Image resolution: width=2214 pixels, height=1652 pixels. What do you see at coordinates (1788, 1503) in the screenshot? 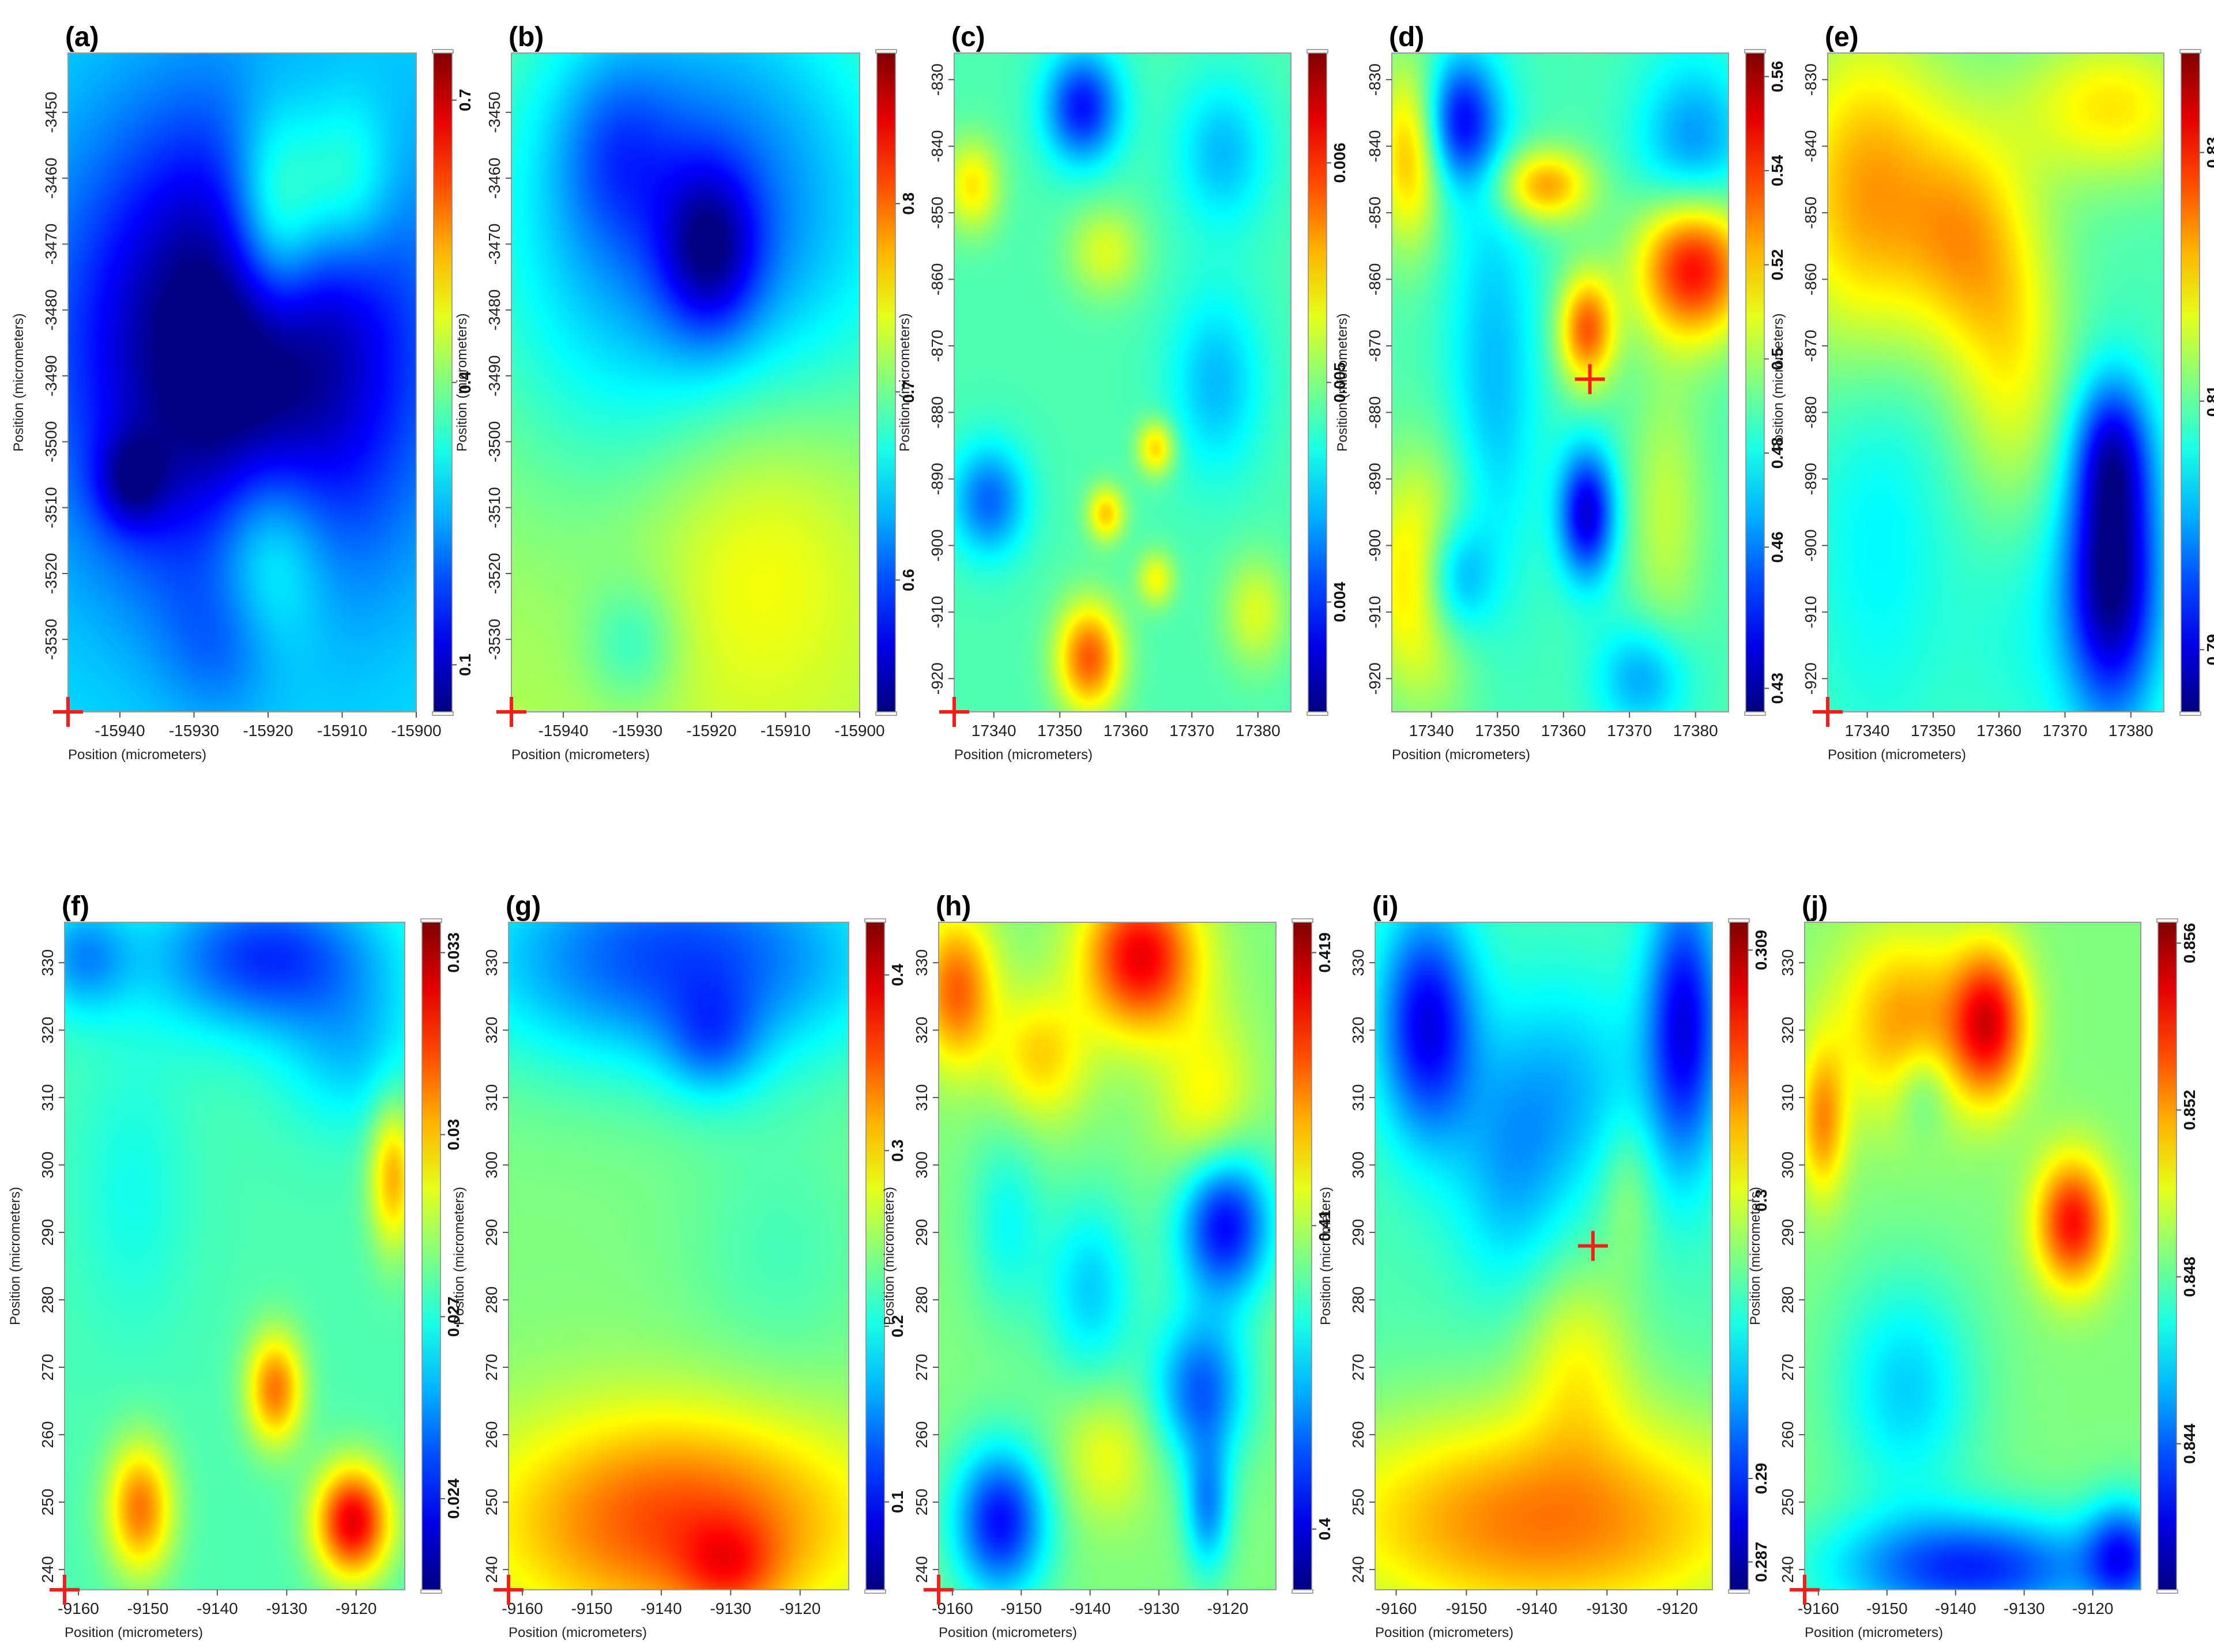
I see `y-tick-label: 250` at bounding box center [1788, 1503].